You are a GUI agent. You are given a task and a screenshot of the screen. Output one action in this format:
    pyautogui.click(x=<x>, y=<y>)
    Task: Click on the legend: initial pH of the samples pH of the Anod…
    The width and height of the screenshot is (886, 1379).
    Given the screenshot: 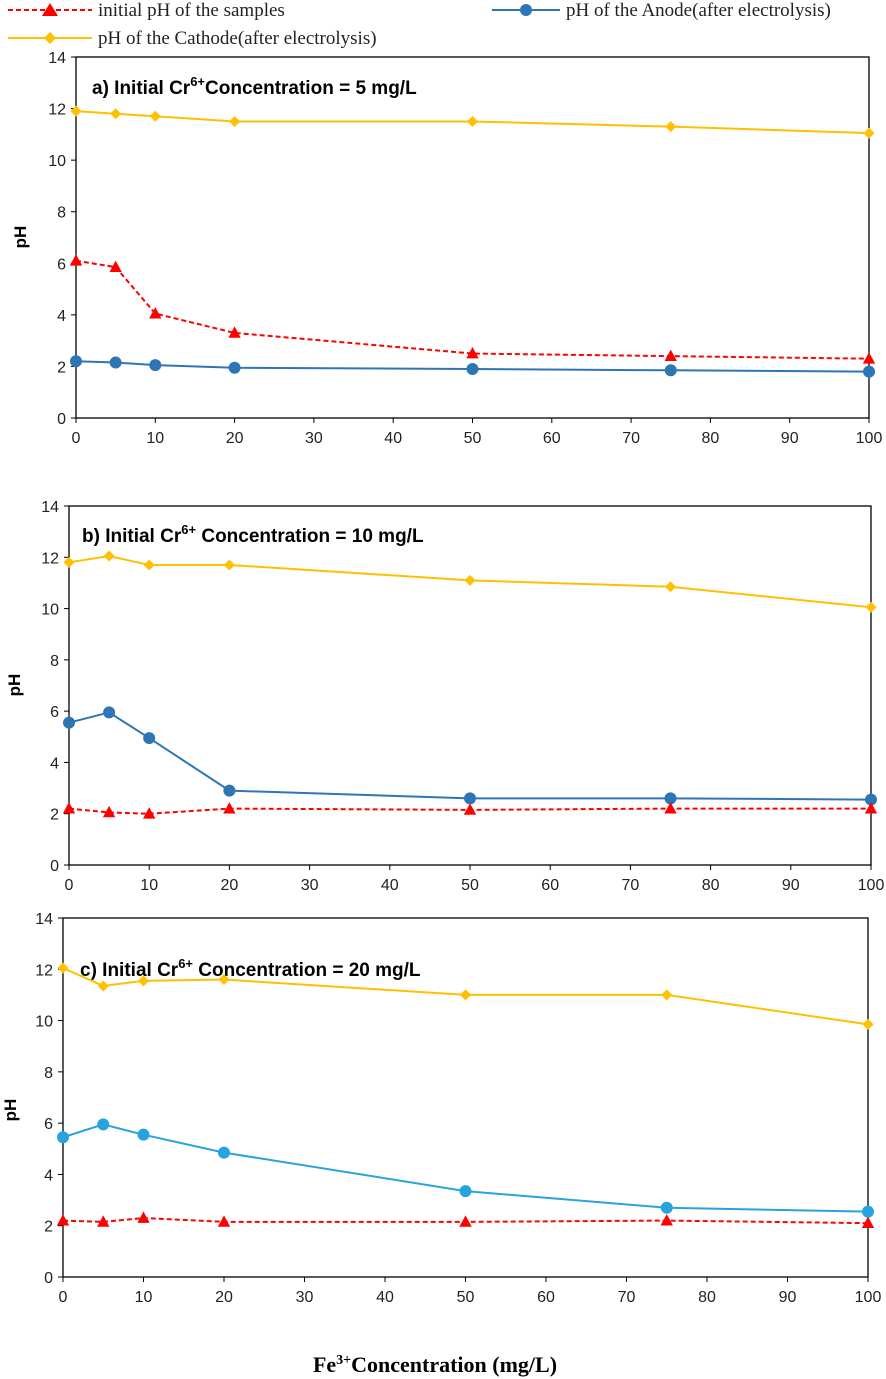 What is the action you would take?
    pyautogui.click(x=419, y=24)
    